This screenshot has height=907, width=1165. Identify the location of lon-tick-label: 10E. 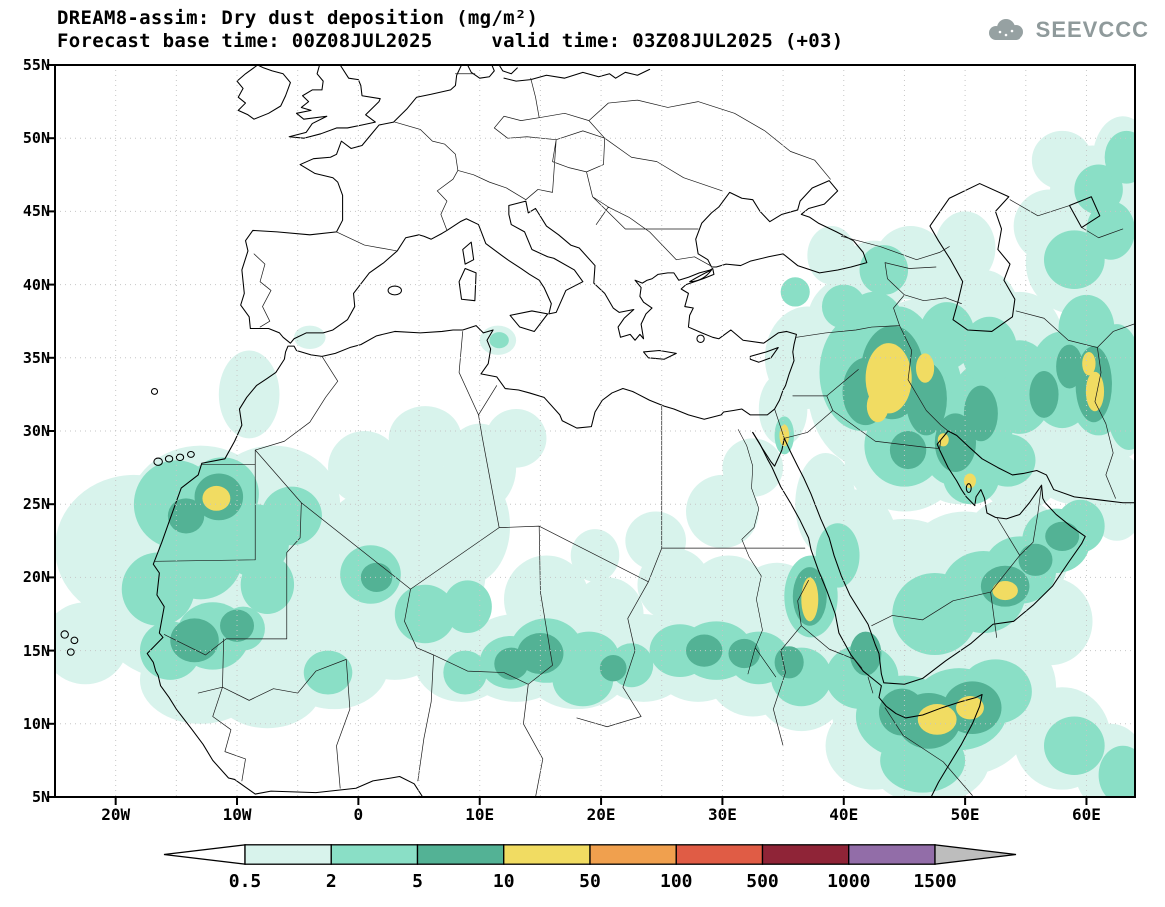
(480, 814).